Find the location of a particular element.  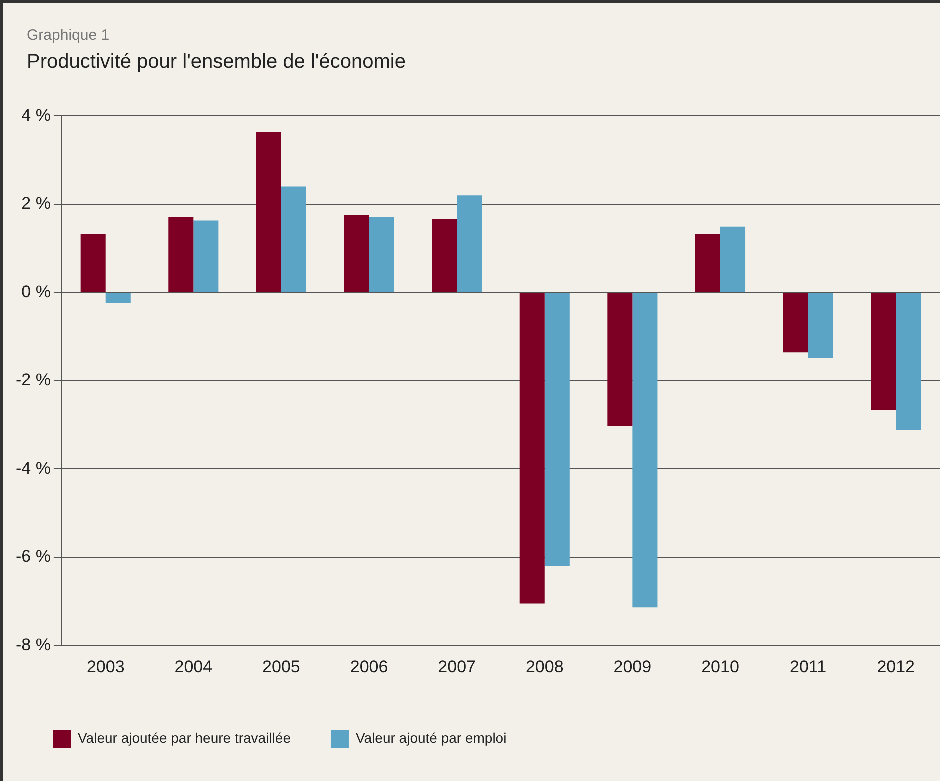

y-tick-label: -4 % is located at coordinates (33, 468).